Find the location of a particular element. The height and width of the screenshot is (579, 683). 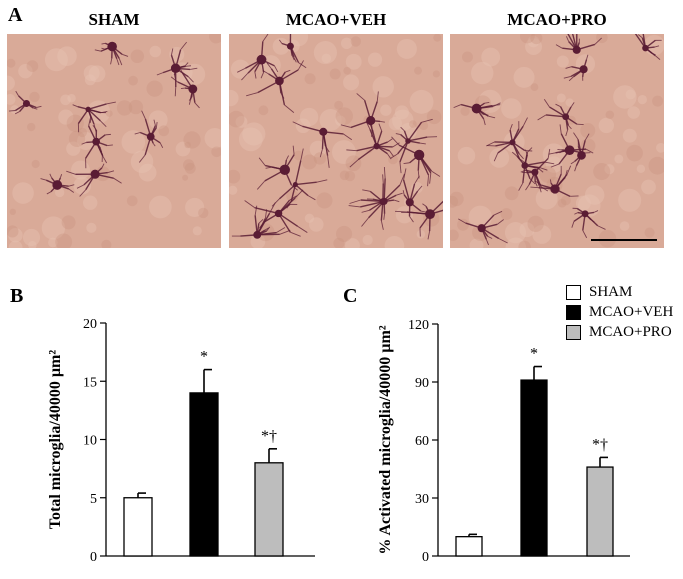

panel-letter-a: A is located at coordinates (15, 15).